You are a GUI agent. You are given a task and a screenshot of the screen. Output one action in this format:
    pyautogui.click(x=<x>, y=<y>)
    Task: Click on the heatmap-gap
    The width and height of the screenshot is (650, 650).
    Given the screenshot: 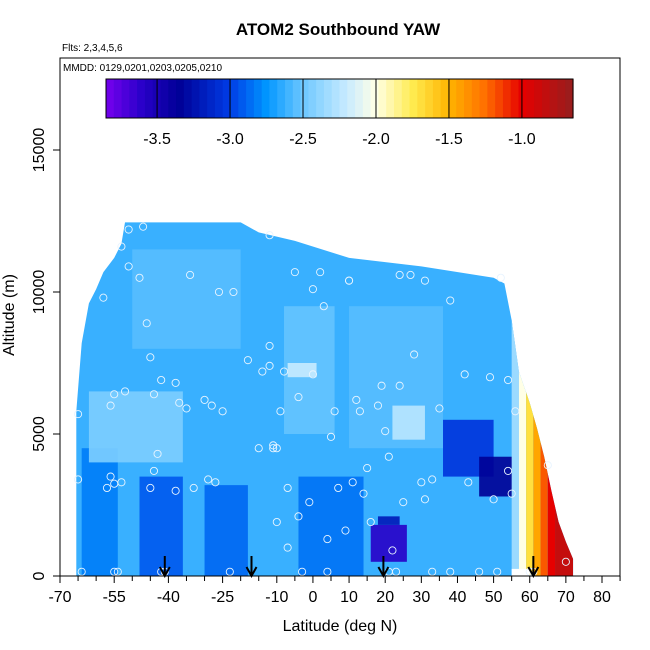 What is the action you would take?
    pyautogui.click(x=520, y=572)
    